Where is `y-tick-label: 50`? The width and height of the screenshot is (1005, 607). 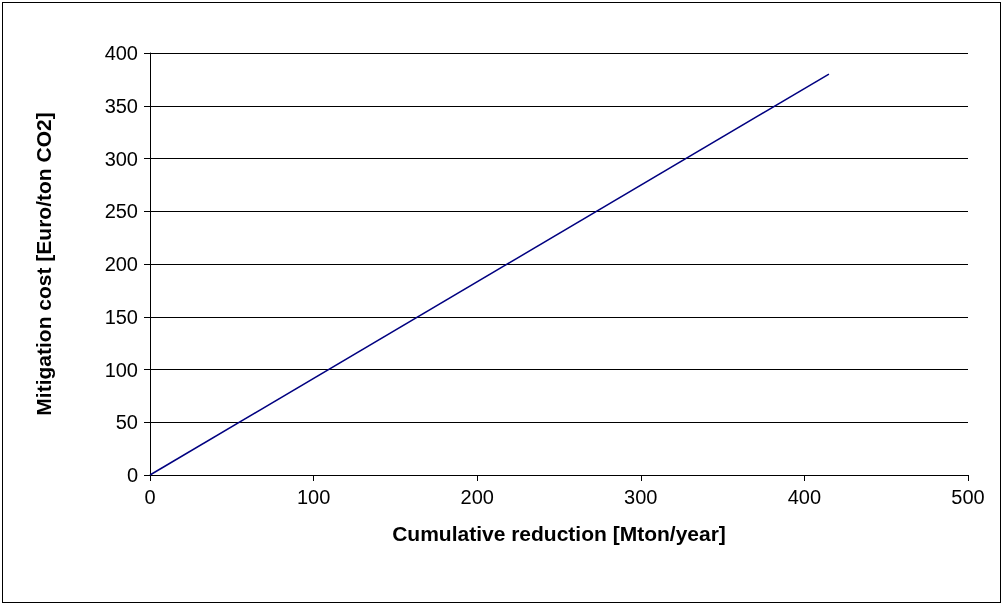
y-tick-label: 50 is located at coordinates (126, 422).